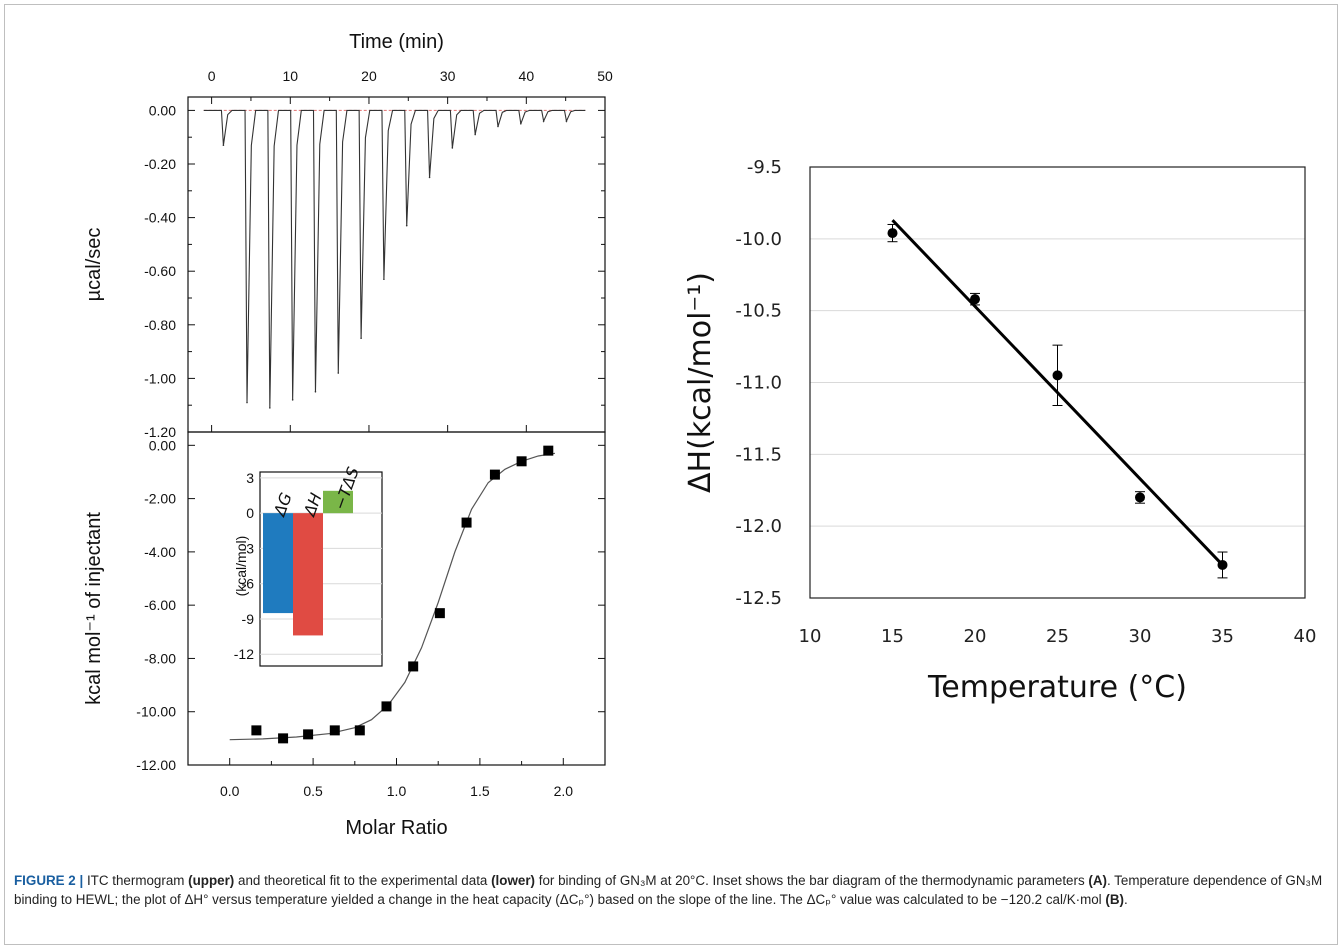 This screenshot has width=1342, height=949. Describe the element at coordinates (1097, 880) in the screenshot. I see `caption-part: (A)` at that location.